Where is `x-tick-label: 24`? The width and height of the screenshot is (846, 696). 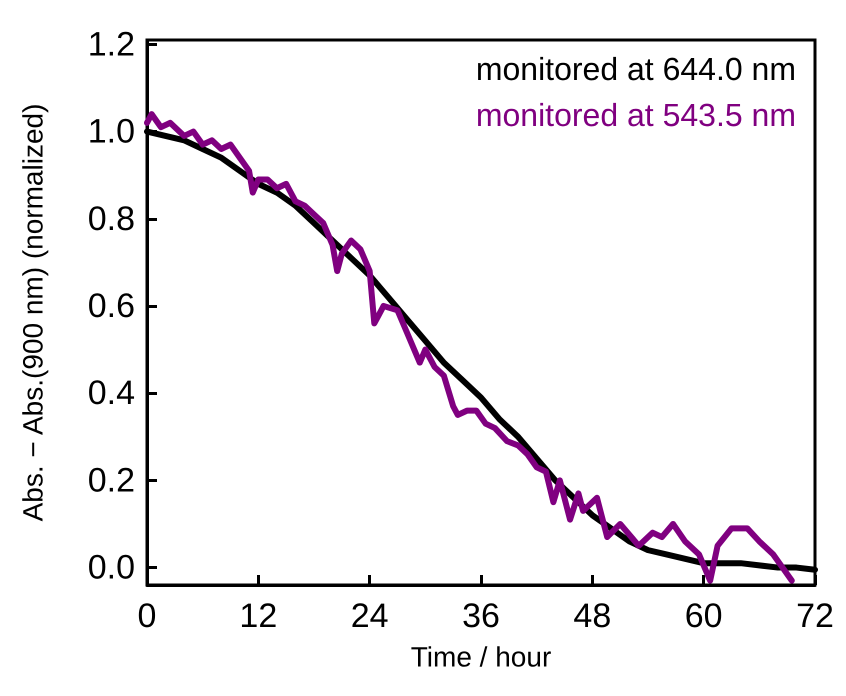 x-tick-label: 24 is located at coordinates (369, 616).